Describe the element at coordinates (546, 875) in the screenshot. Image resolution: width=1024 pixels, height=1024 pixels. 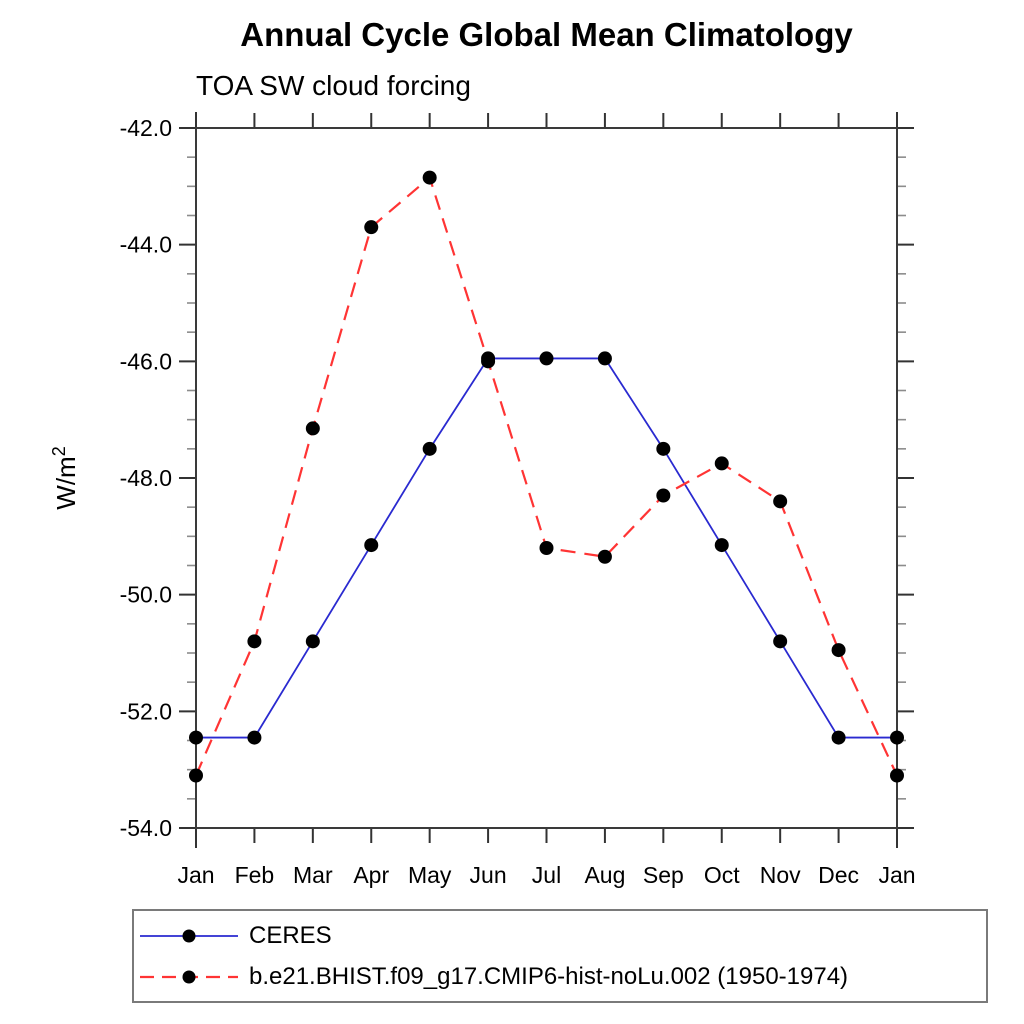
I see `x-tick-label: Jul` at that location.